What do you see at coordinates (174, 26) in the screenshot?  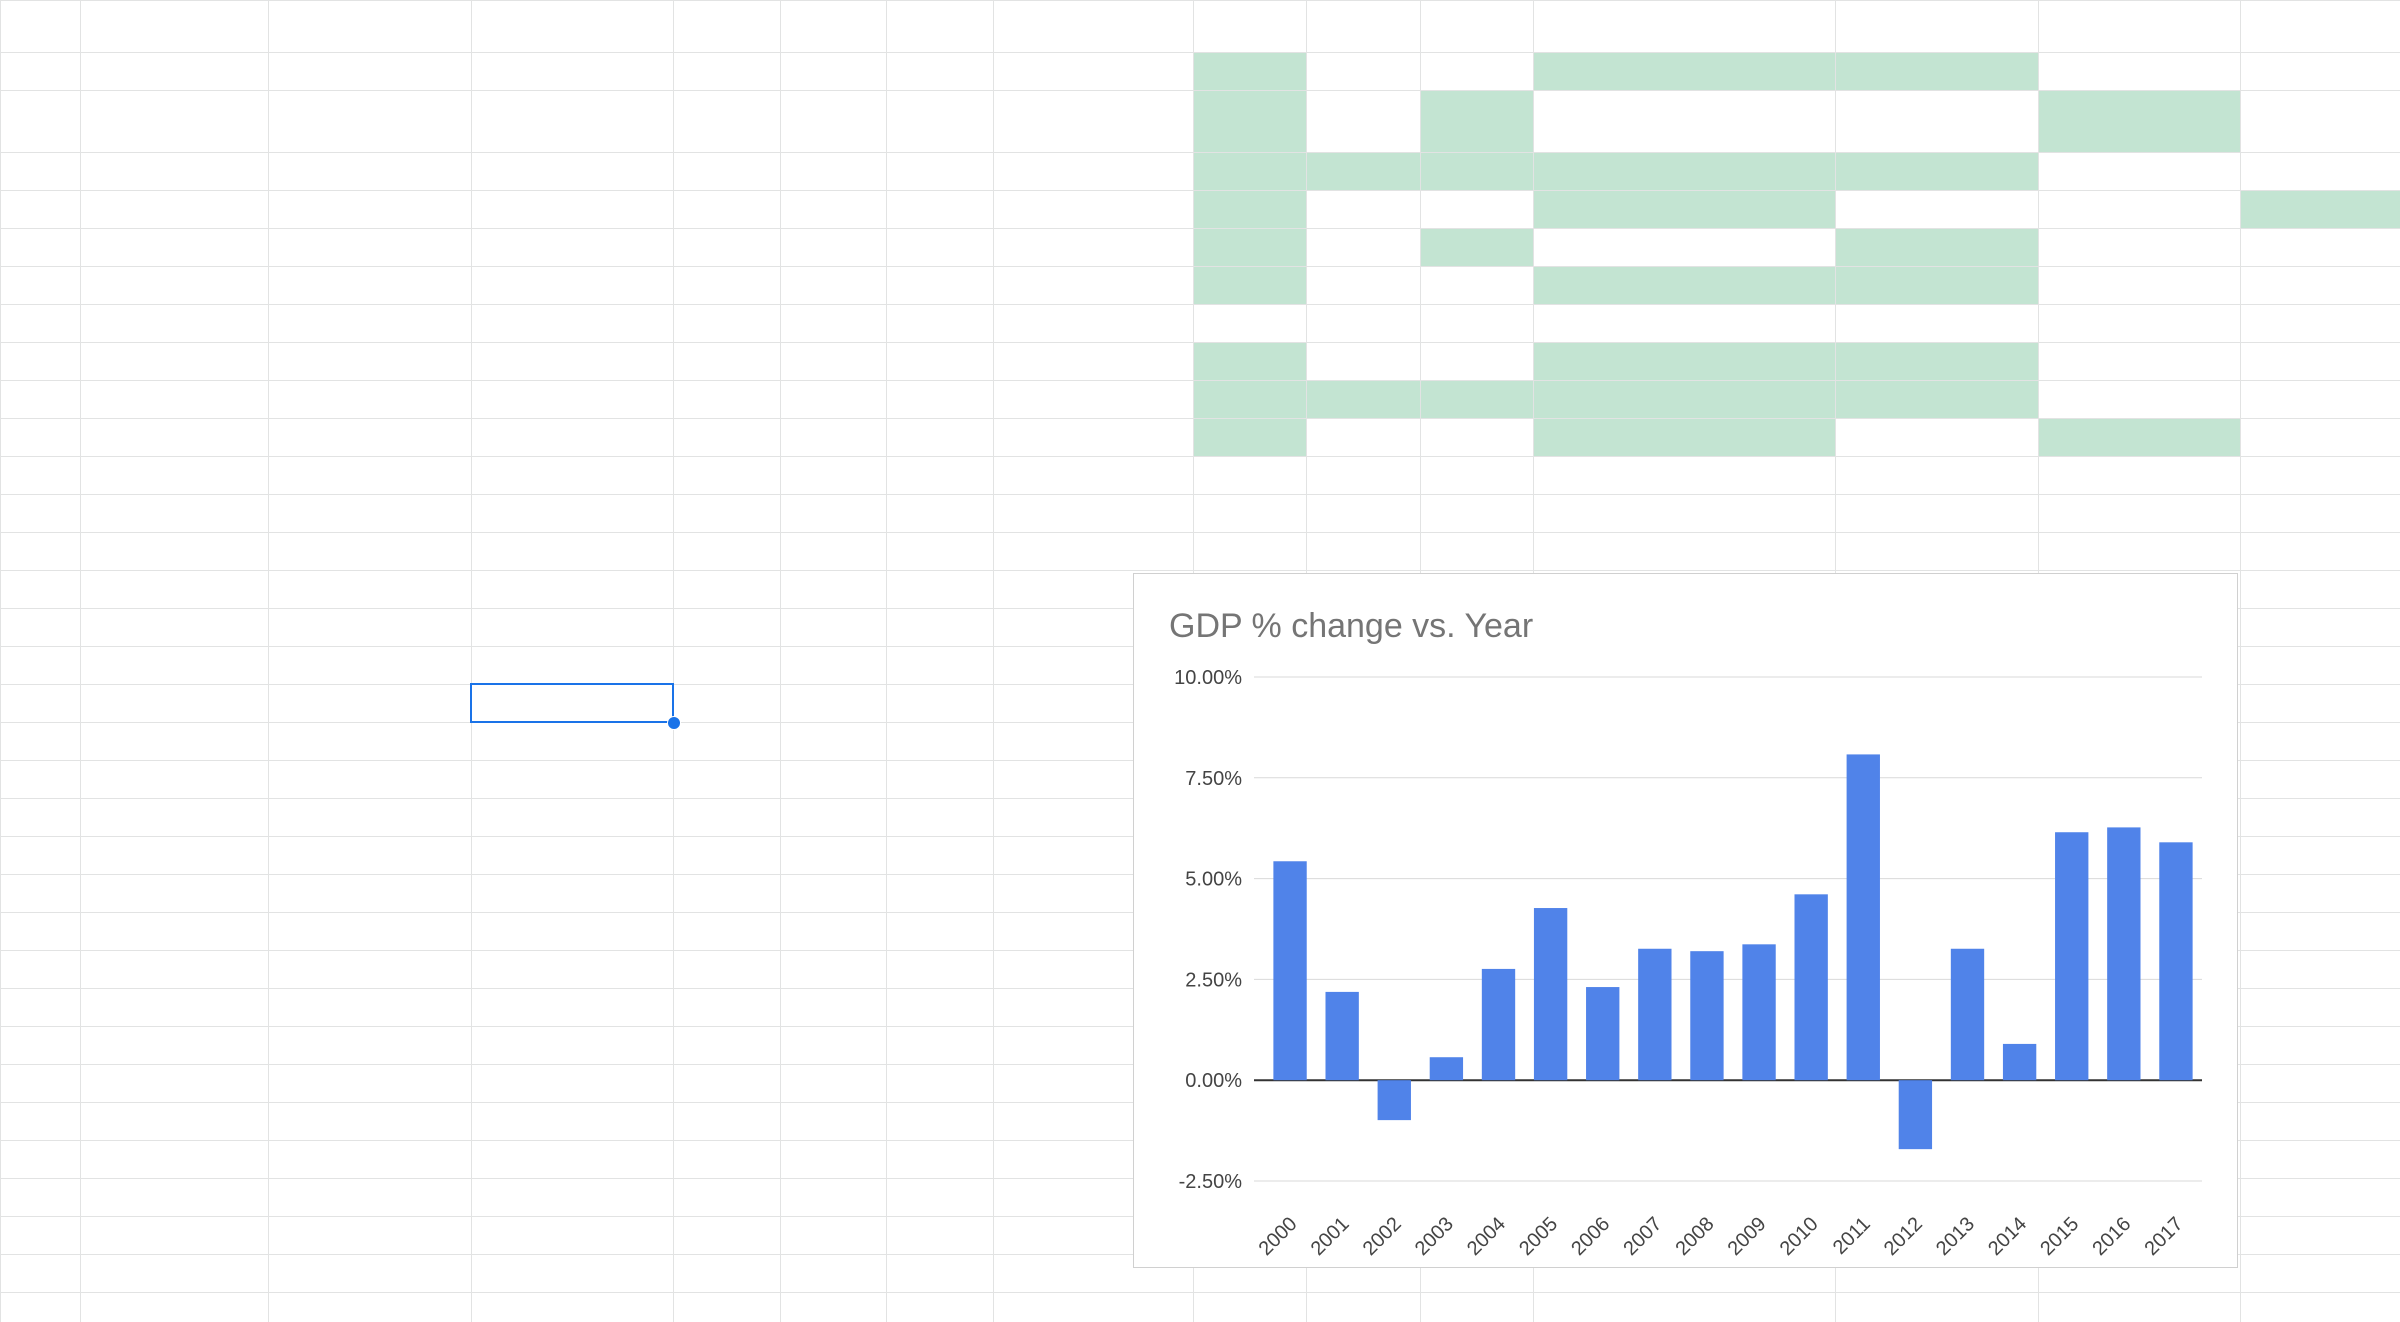 I see `column-header-coup_id` at bounding box center [174, 26].